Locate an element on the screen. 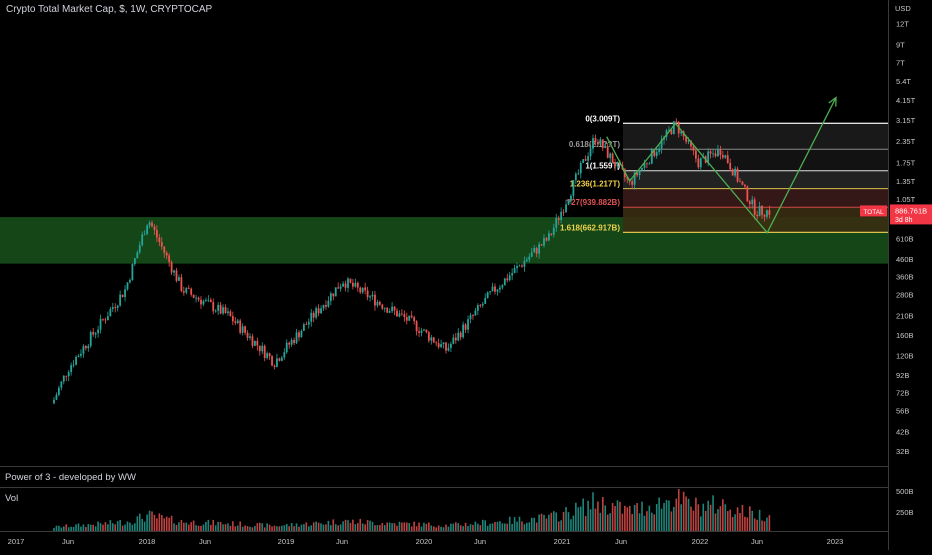  price-tick-label: 360B is located at coordinates (905, 276).